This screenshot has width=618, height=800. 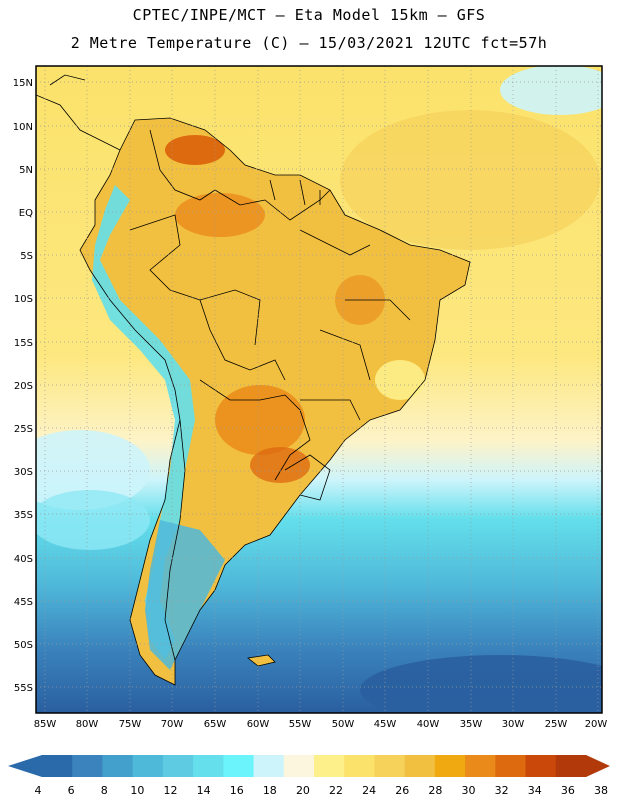 What do you see at coordinates (551, 90) in the screenshot?
I see `cool-ocean-patch` at bounding box center [551, 90].